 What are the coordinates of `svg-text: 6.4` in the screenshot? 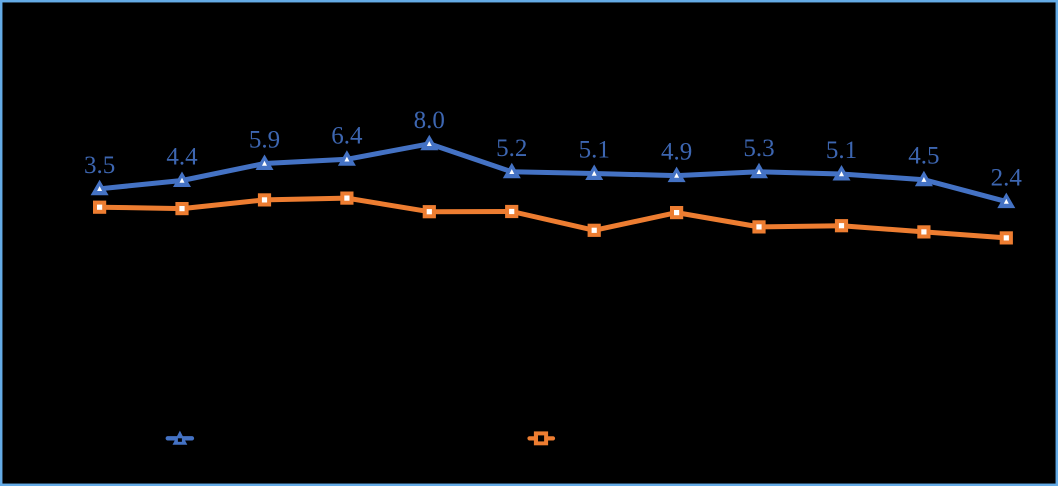 It's located at (347, 135).